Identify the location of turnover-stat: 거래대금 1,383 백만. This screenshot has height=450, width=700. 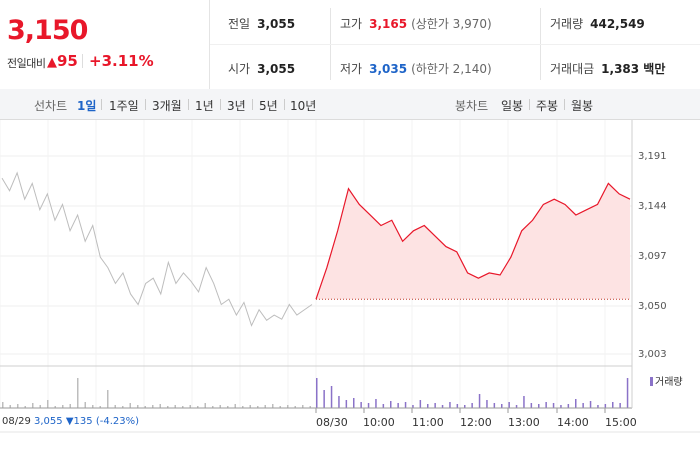
(608, 69).